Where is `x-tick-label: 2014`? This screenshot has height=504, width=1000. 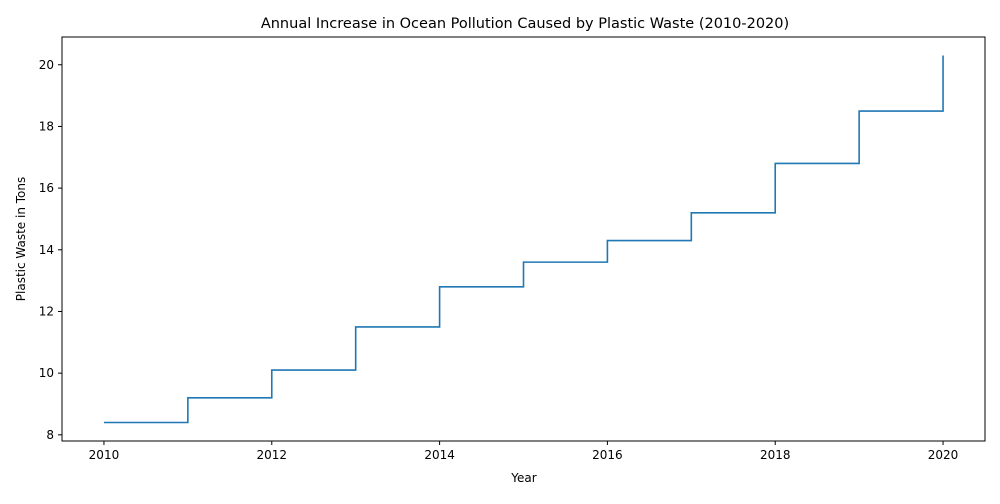 x-tick-label: 2014 is located at coordinates (439, 455).